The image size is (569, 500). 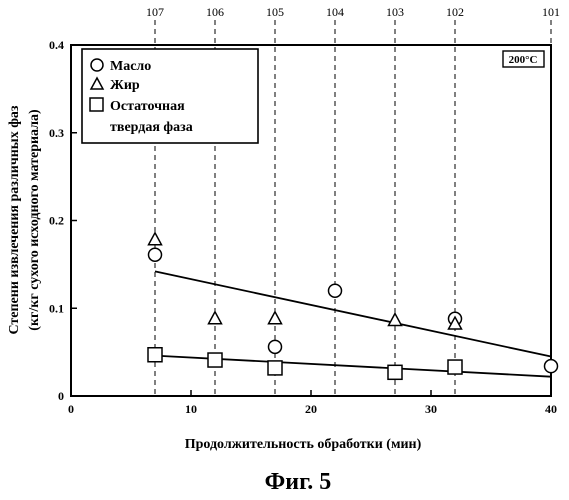 I want to click on legend-label-residue-line1: Остаточная, so click(x=147, y=106).